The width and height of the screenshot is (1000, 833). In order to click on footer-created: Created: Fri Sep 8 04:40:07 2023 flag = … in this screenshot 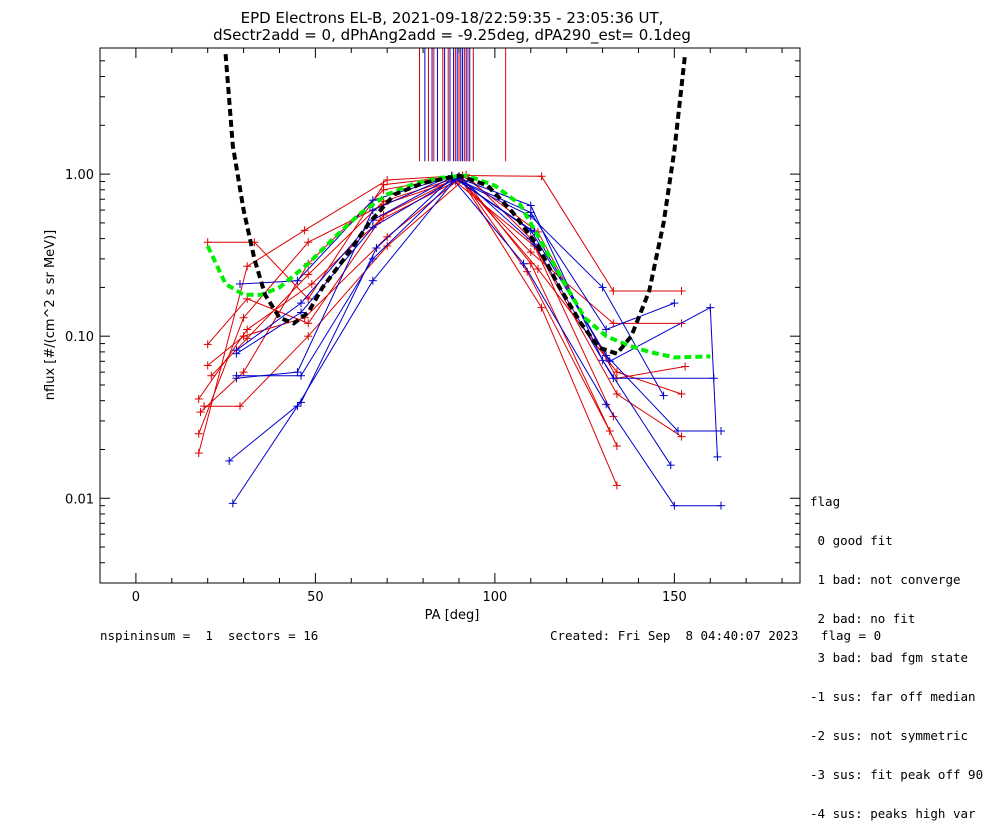, I will do `click(716, 635)`.